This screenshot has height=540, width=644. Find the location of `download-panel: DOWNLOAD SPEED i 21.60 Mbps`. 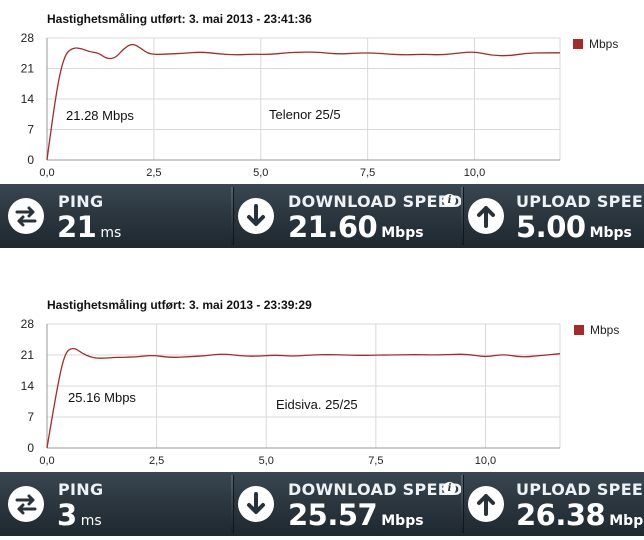

download-panel: DOWNLOAD SPEED i 21.60 Mbps is located at coordinates (348, 216).